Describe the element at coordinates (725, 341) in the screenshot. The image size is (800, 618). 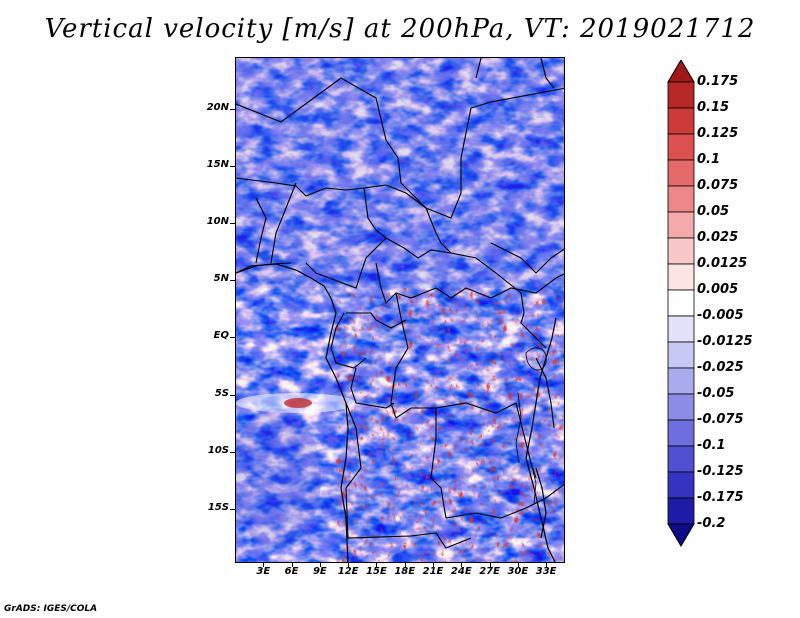
I see `colorbar-label: -0.0125` at that location.